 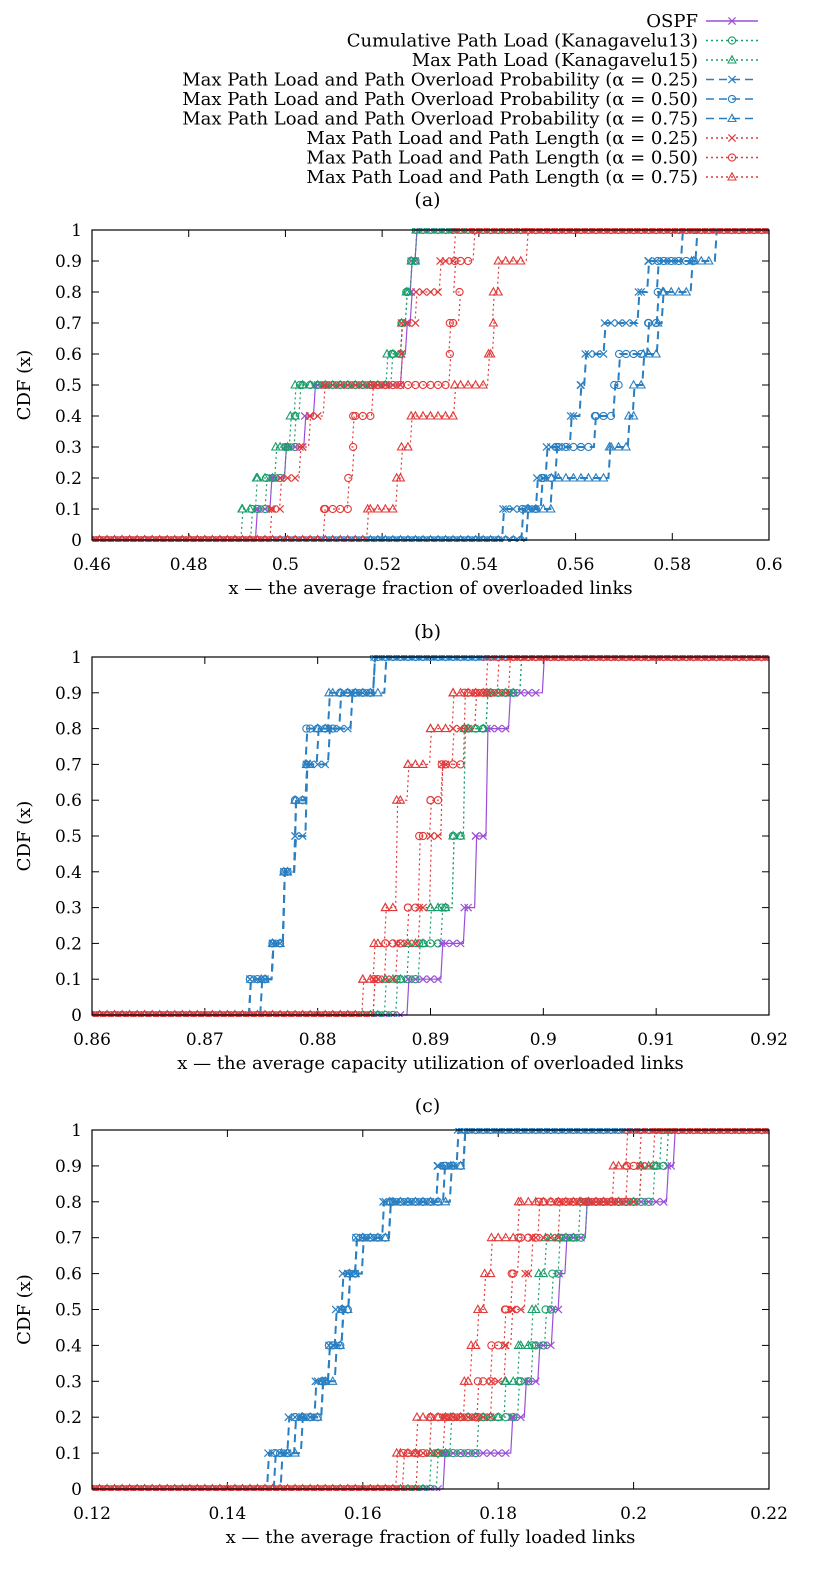 I want to click on y-tick-label: 0.5, so click(x=68, y=386).